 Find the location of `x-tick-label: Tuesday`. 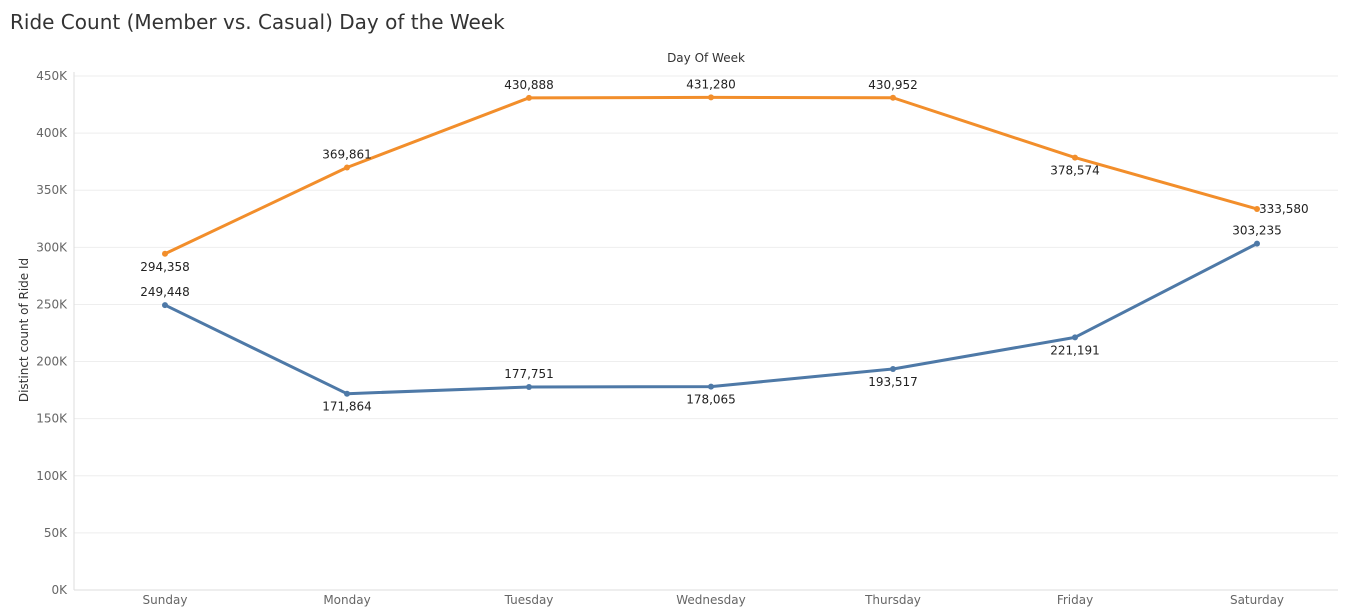

x-tick-label: Tuesday is located at coordinates (529, 600).